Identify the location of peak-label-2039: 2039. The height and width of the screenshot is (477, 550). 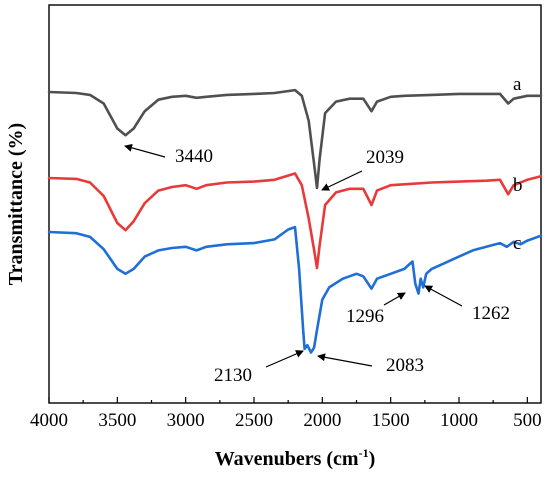
(385, 157).